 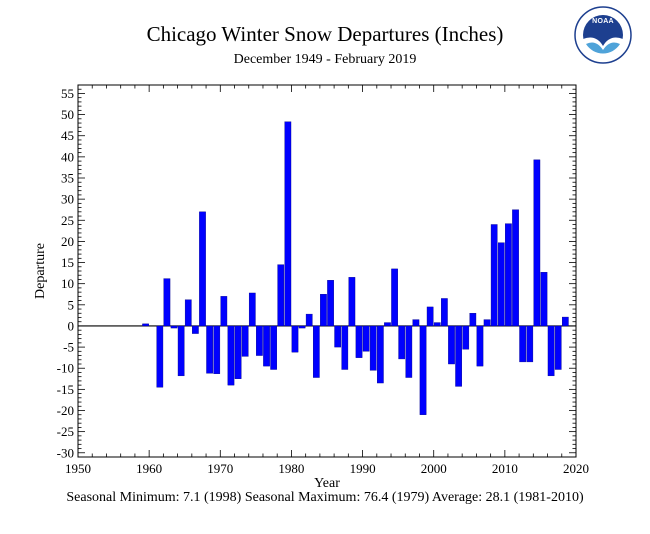 I want to click on y-tick-label: 10, so click(x=67, y=283).